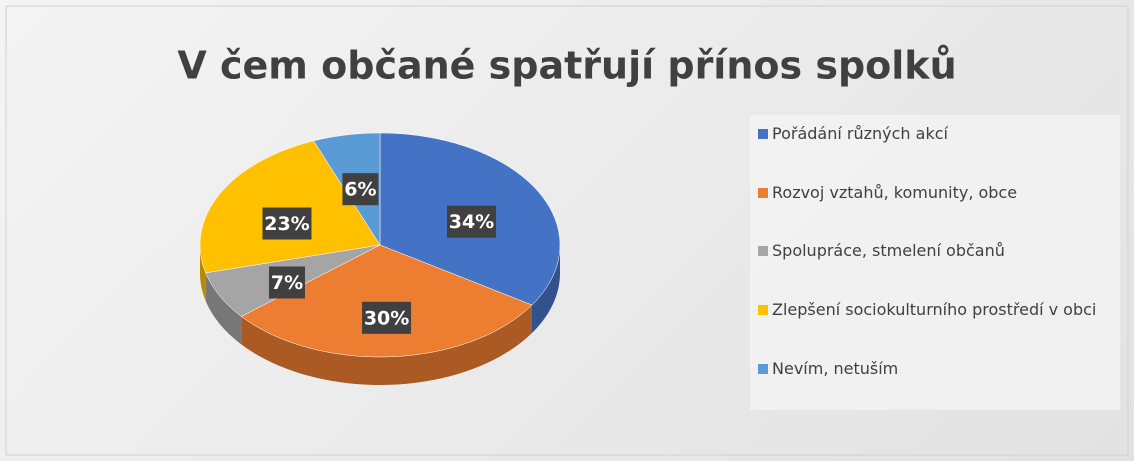  What do you see at coordinates (860, 133) in the screenshot?
I see `legend-label: Pořádání různých akcí` at bounding box center [860, 133].